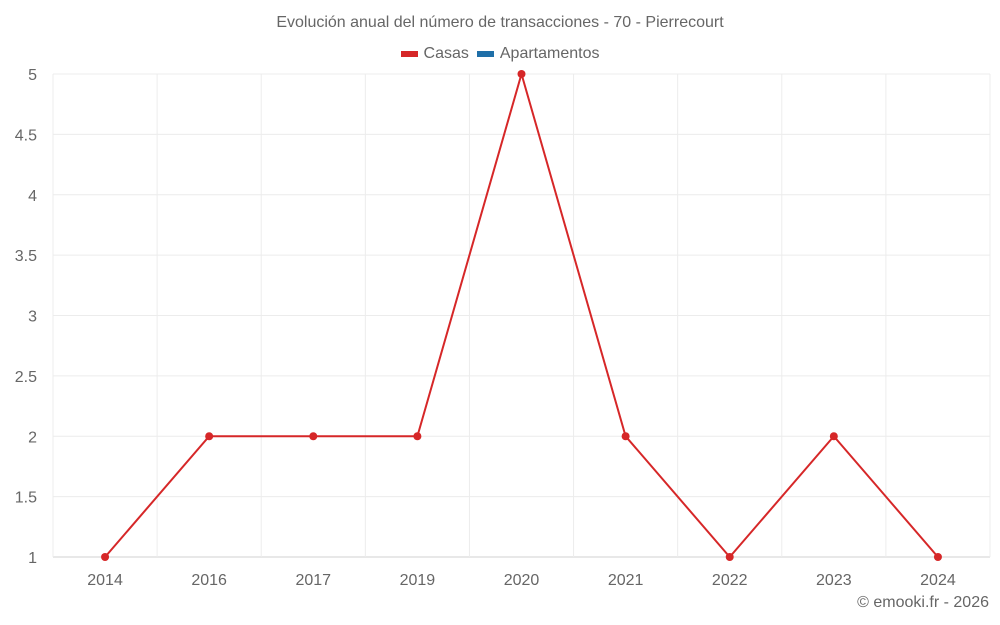 This screenshot has height=625, width=1000. What do you see at coordinates (446, 53) in the screenshot?
I see `legend-label-casas: Casas` at bounding box center [446, 53].